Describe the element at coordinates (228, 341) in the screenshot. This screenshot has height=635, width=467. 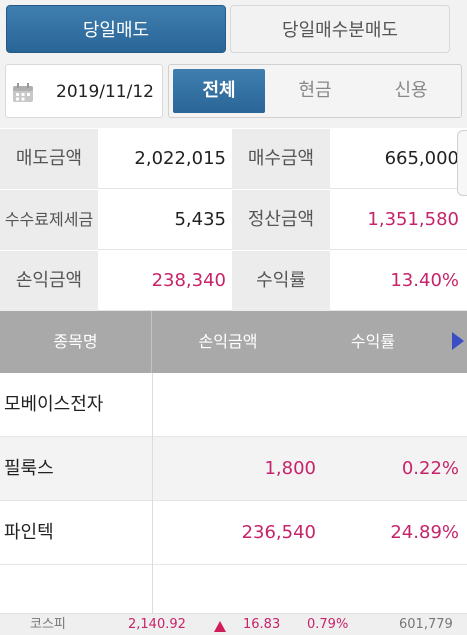
I see `column-header-pnl: 손익금액` at that location.